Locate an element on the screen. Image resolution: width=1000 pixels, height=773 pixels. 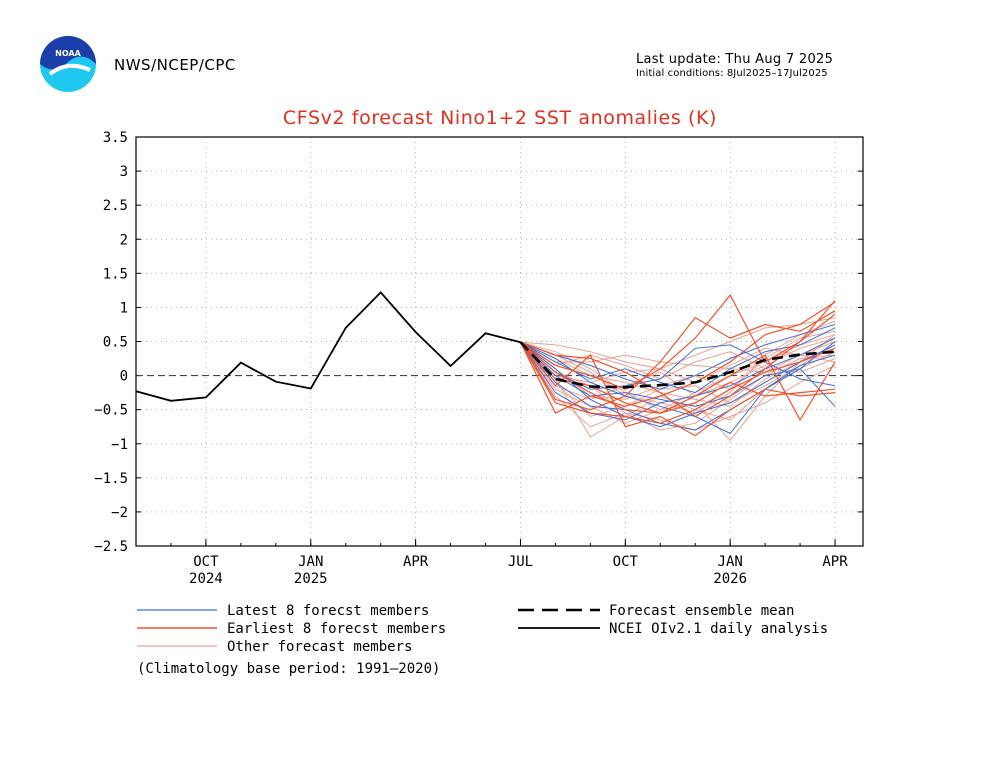
x-year-label: 2025 is located at coordinates (311, 579).